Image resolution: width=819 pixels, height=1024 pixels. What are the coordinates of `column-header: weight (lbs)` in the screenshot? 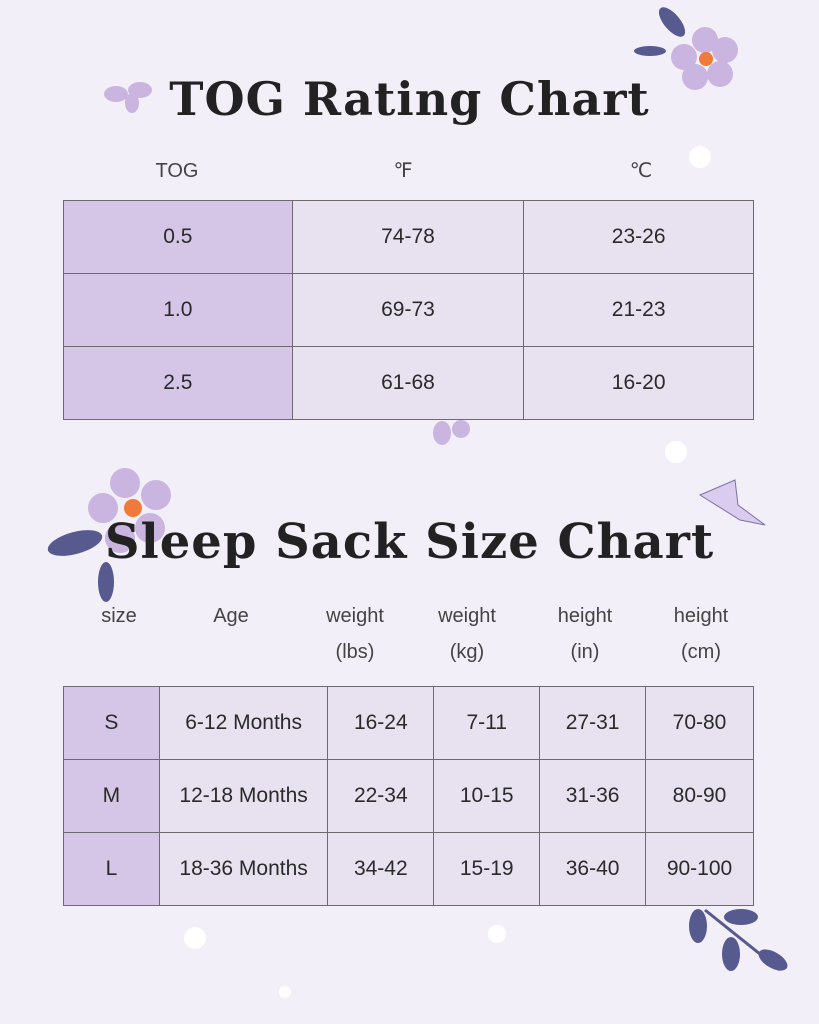 It's located at (355, 634).